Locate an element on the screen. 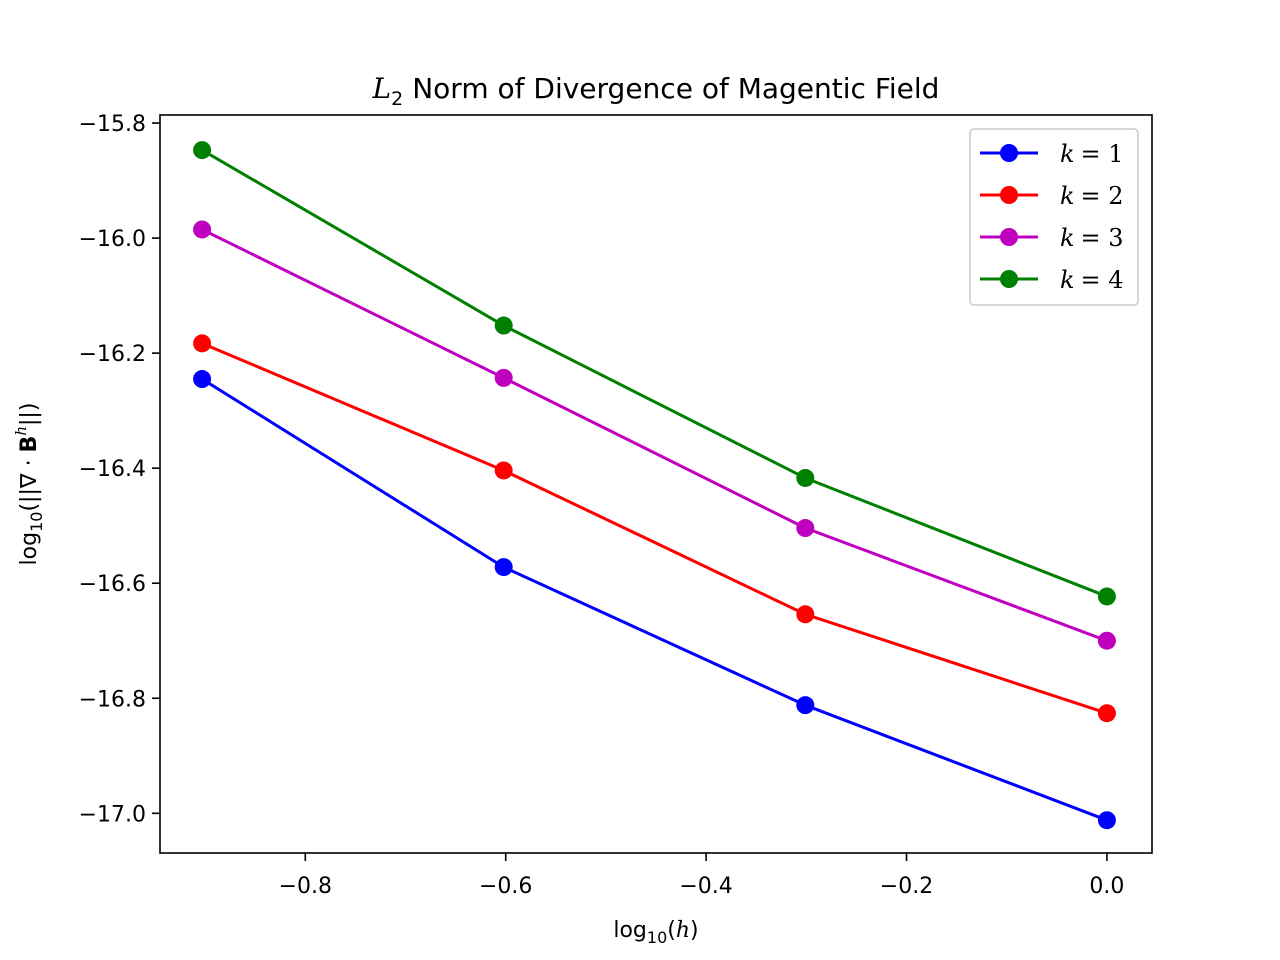  legend: k = 1k = 2k = 3k = 4 is located at coordinates (1054, 217).